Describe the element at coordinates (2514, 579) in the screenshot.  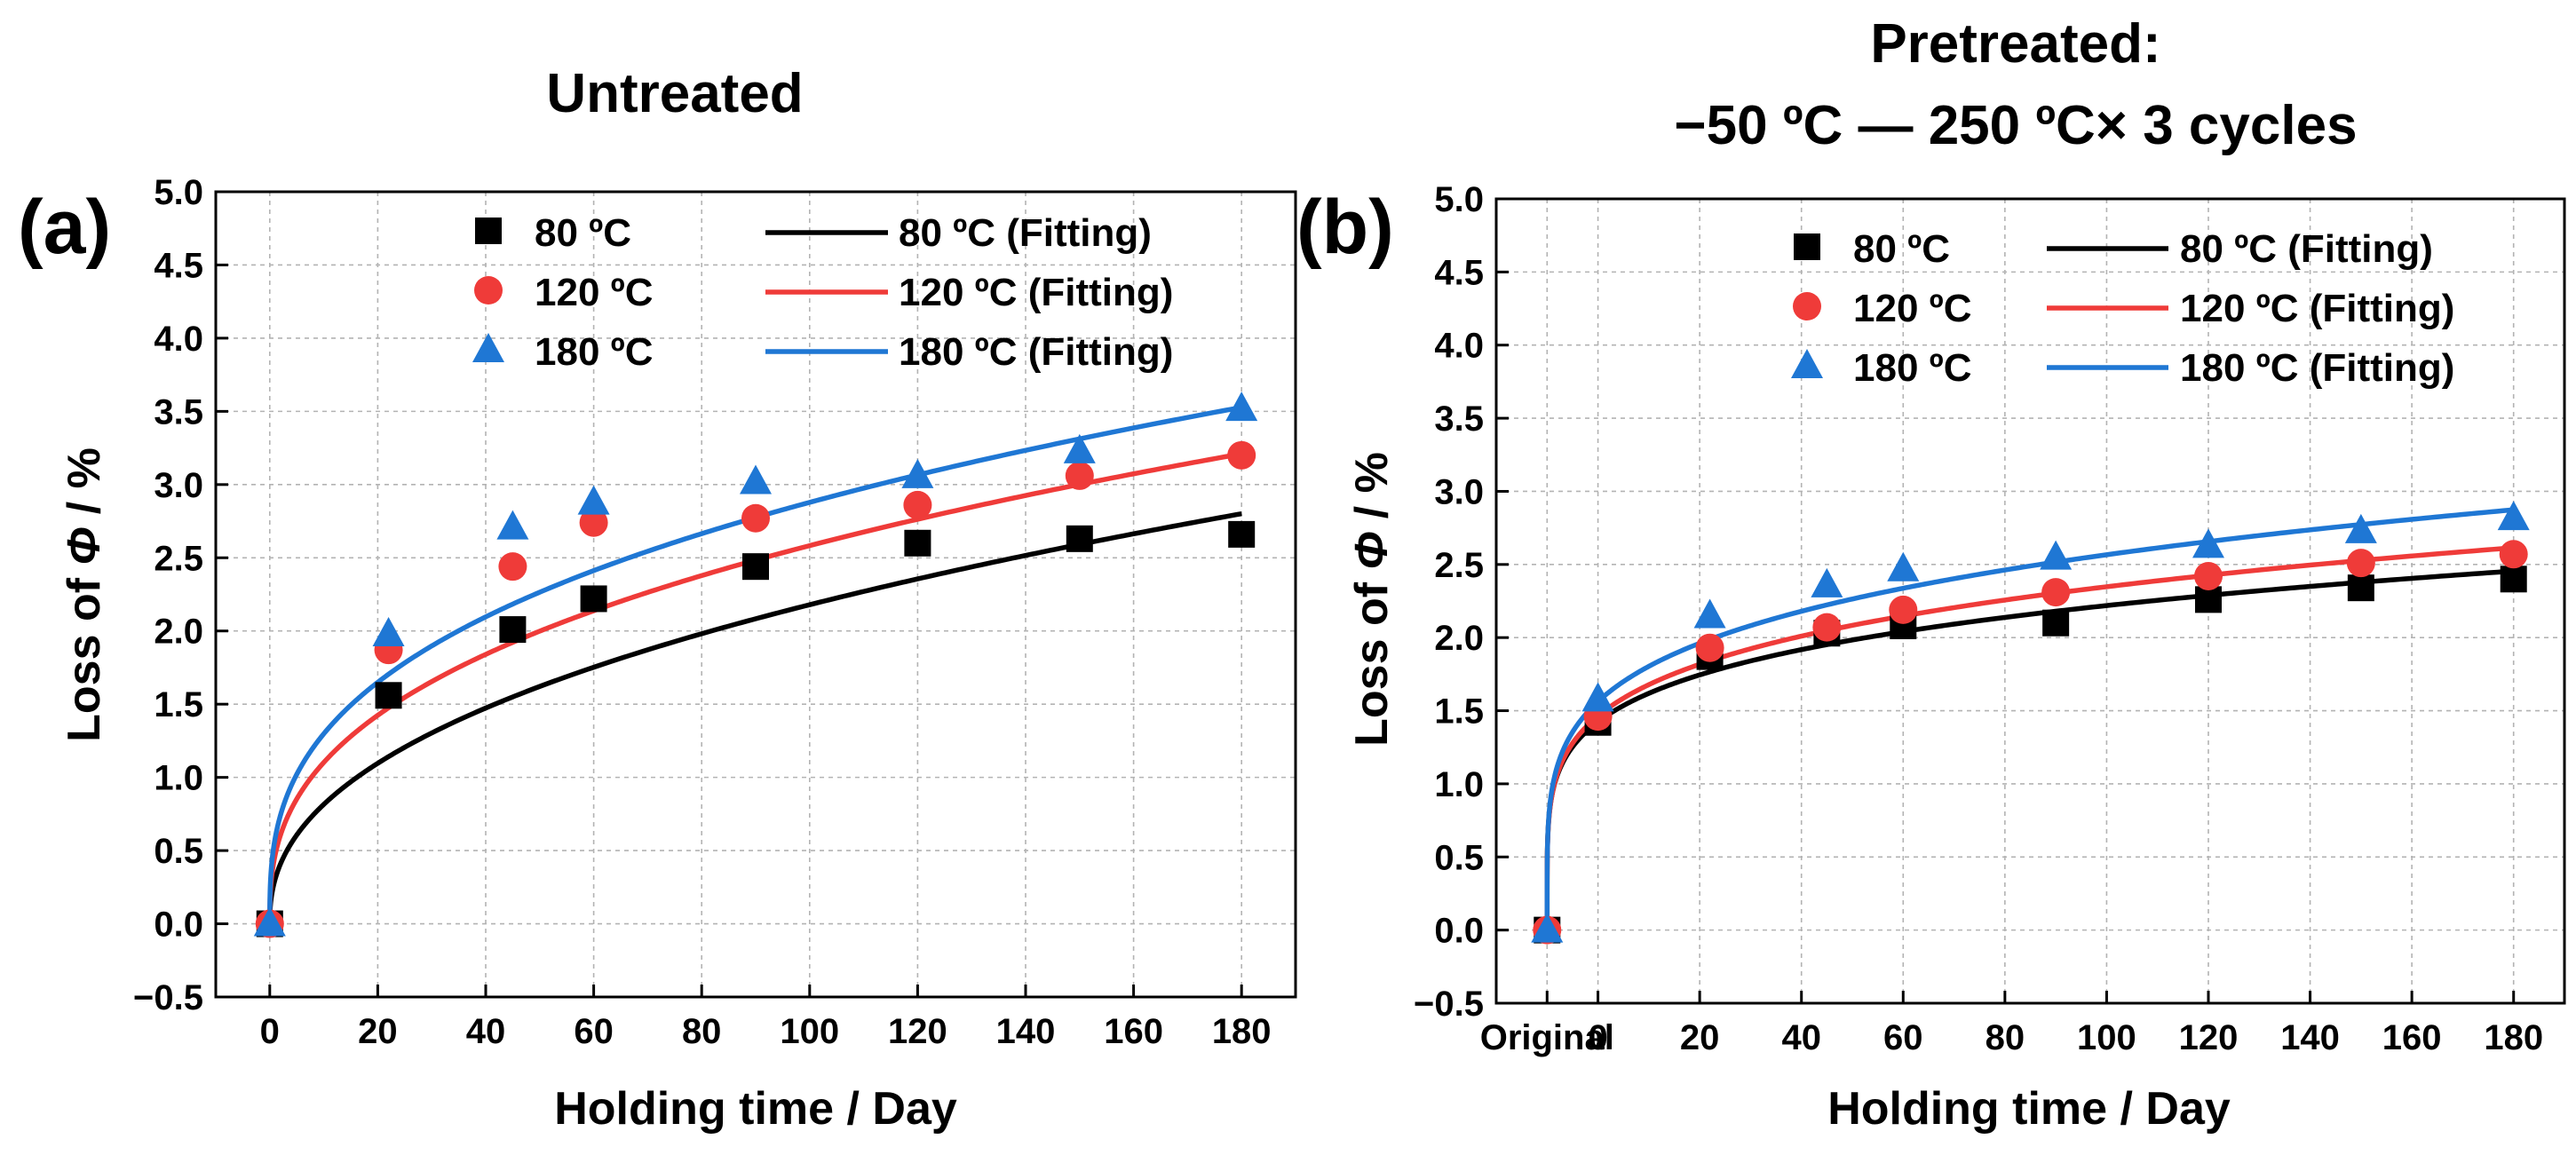
I see `panel-b-series-0-point` at that location.